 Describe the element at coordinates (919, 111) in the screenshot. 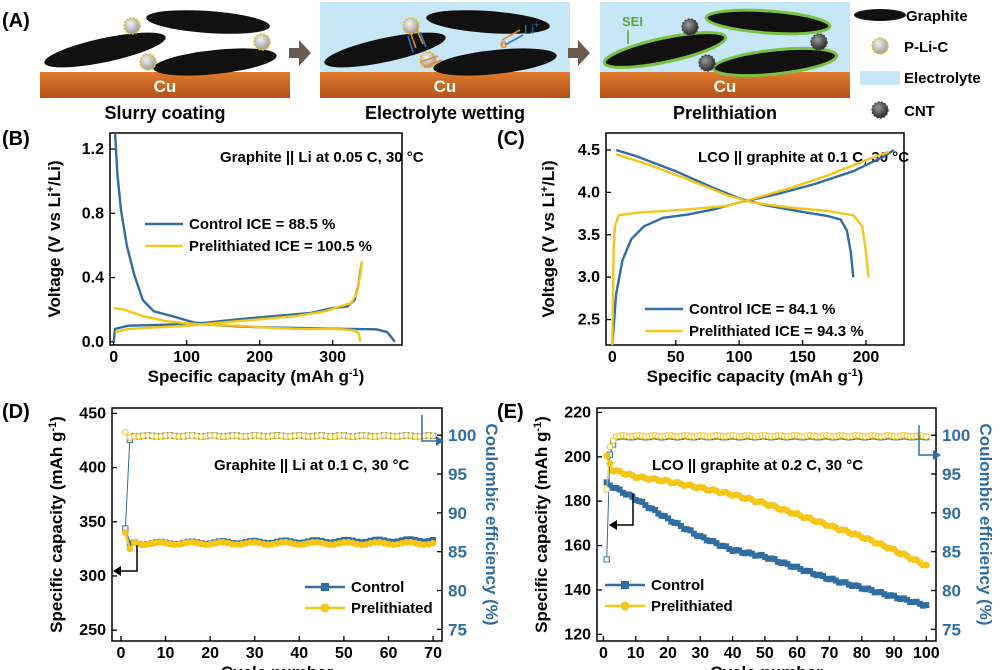

I see `legend-label: CNT` at that location.